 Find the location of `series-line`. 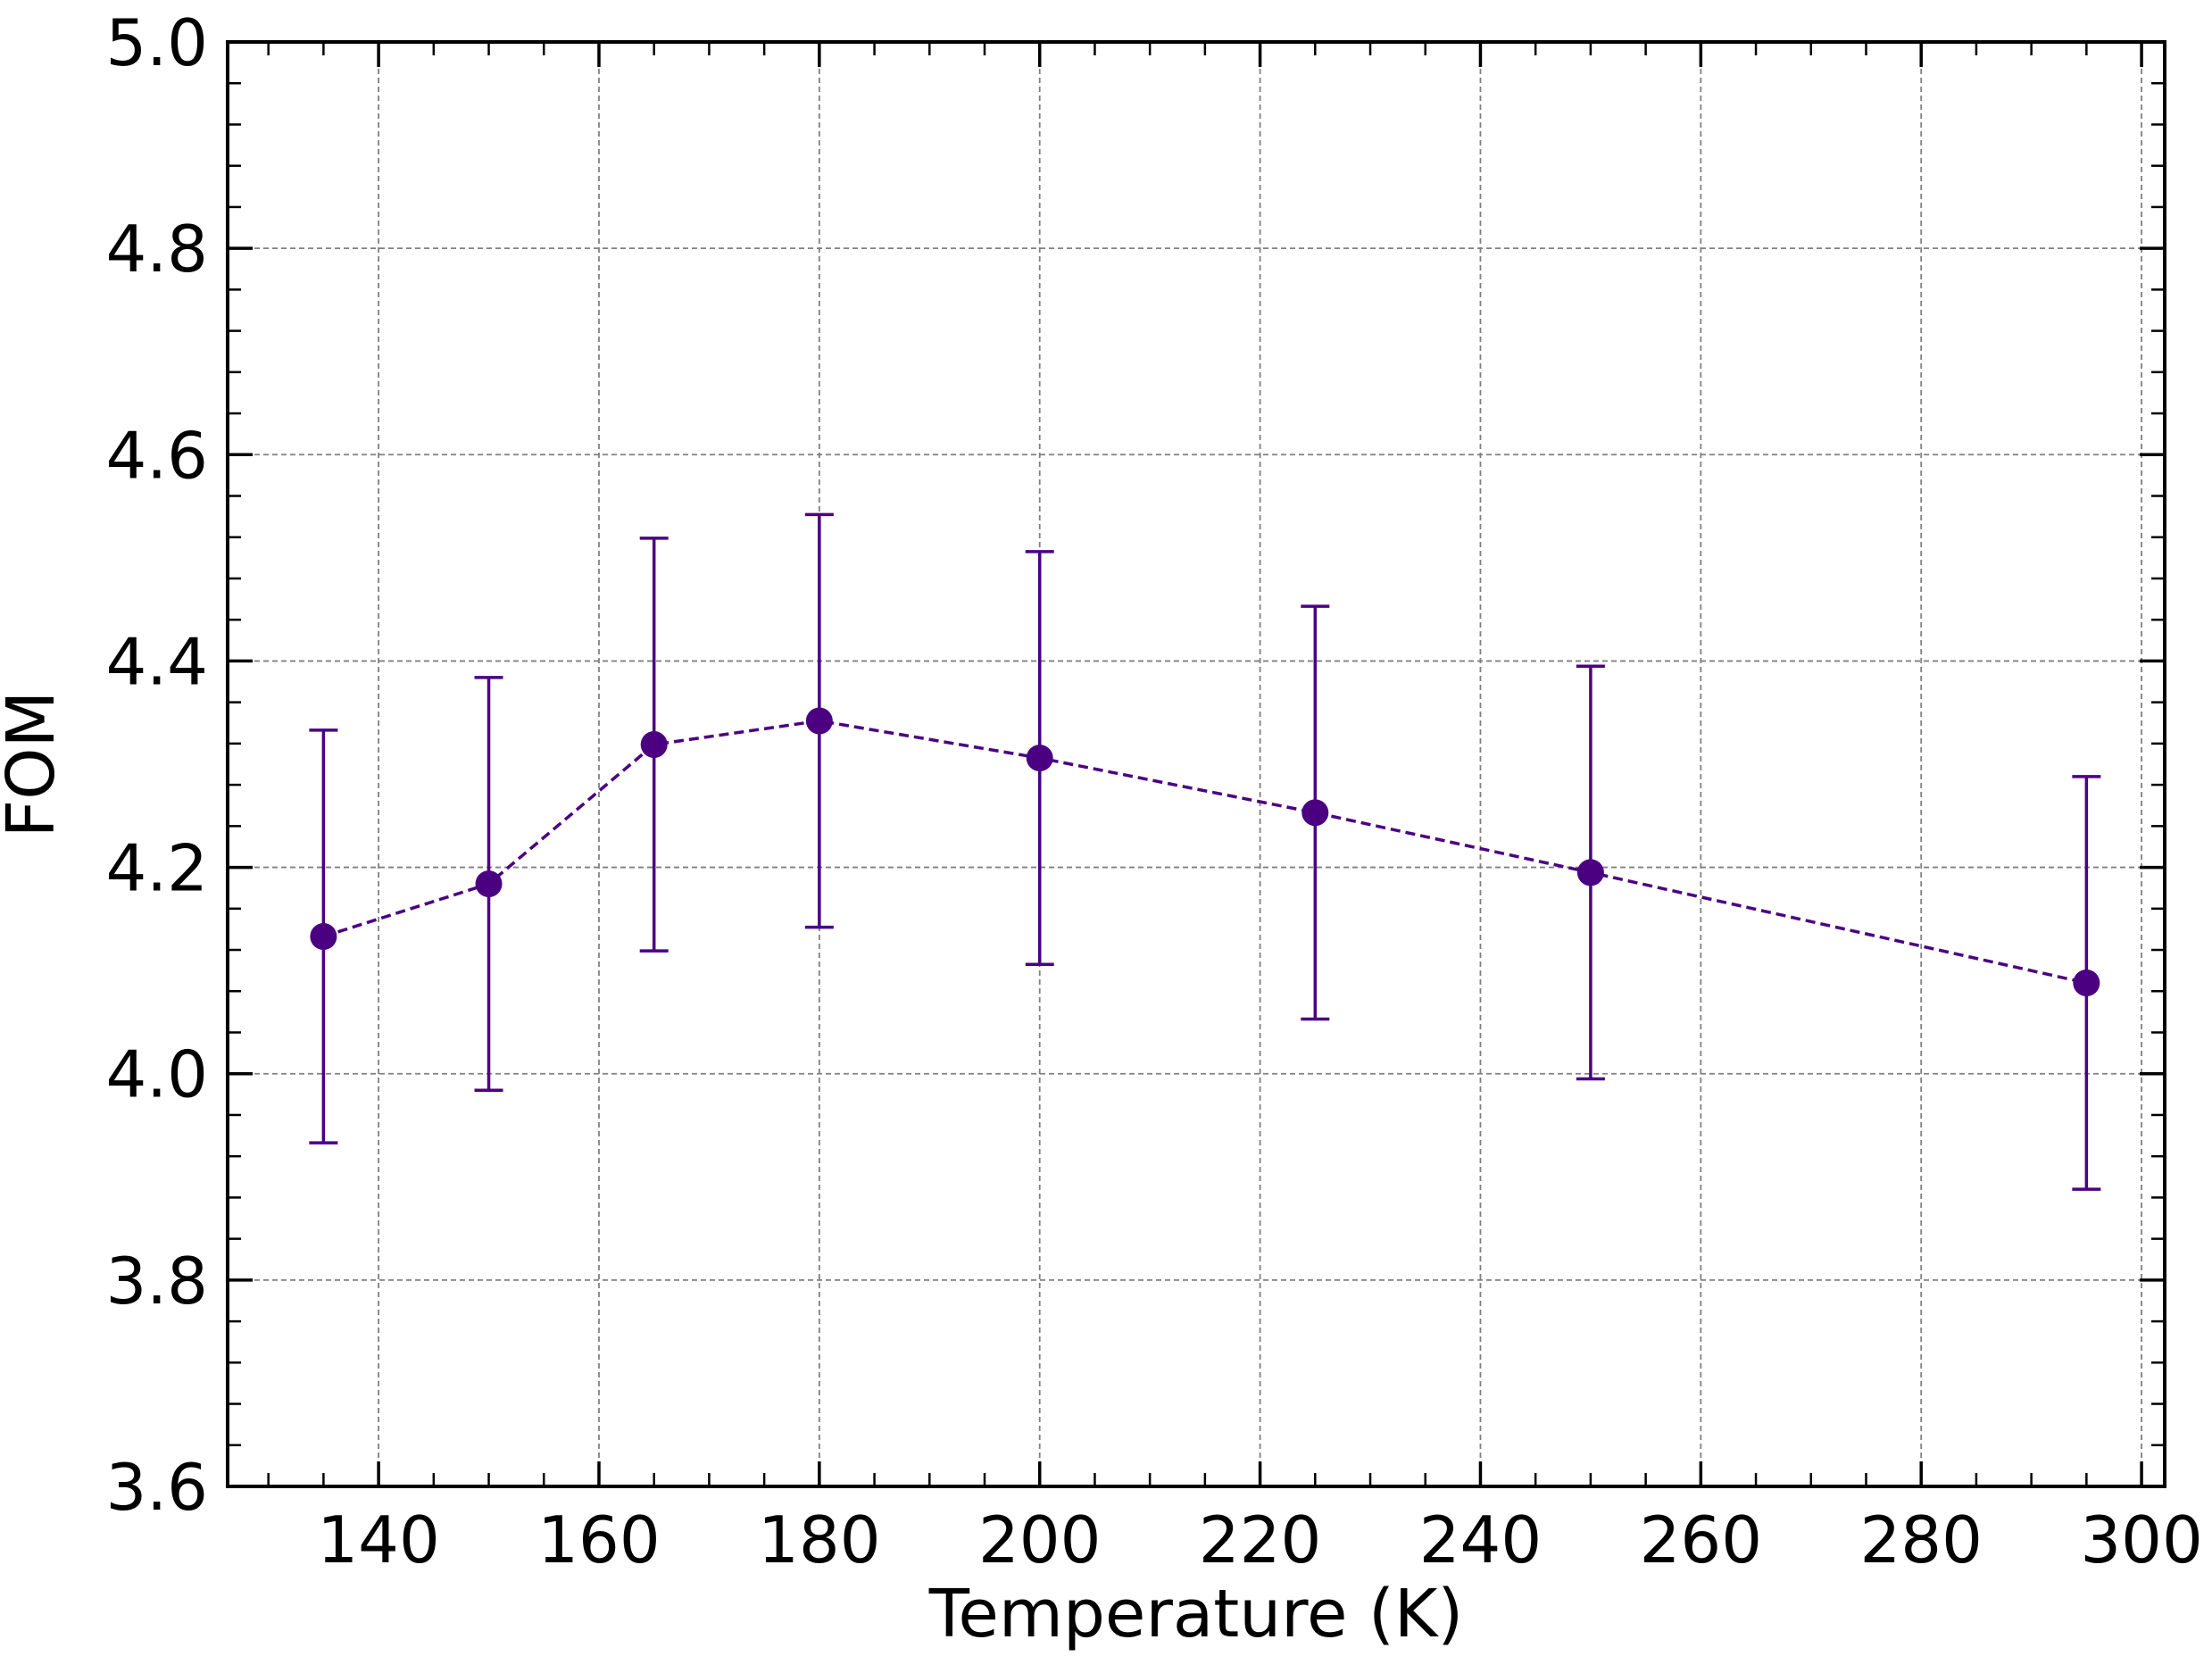

series-line is located at coordinates (1204, 852).